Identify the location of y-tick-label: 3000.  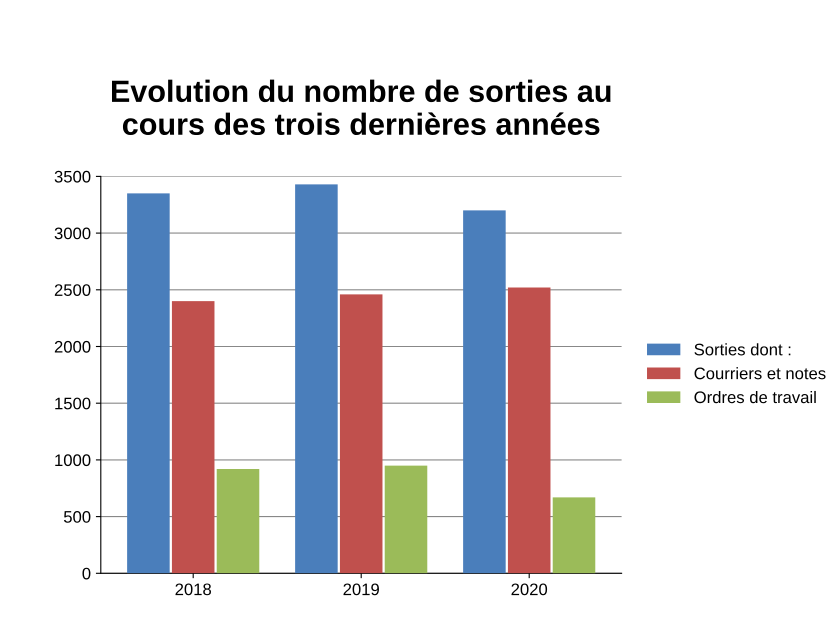
(72, 234).